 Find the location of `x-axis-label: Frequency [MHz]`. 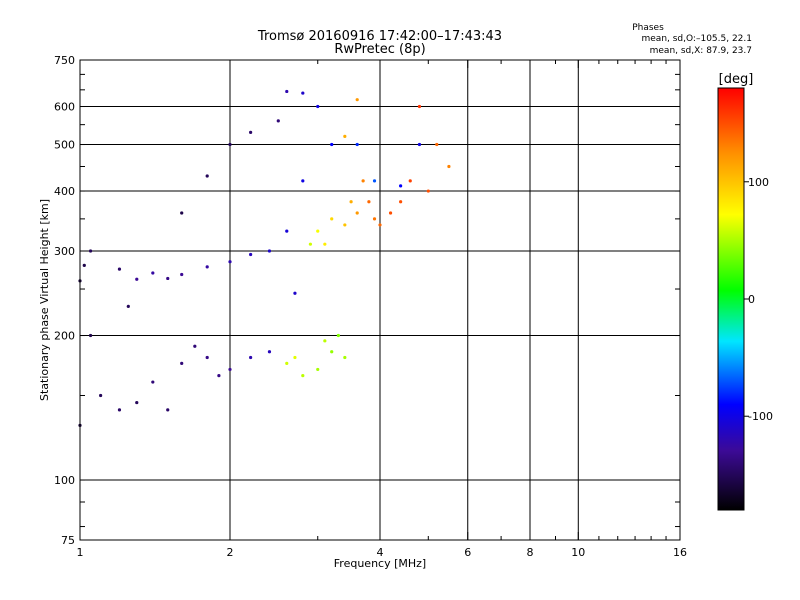

x-axis-label: Frequency [MHz] is located at coordinates (380, 563).